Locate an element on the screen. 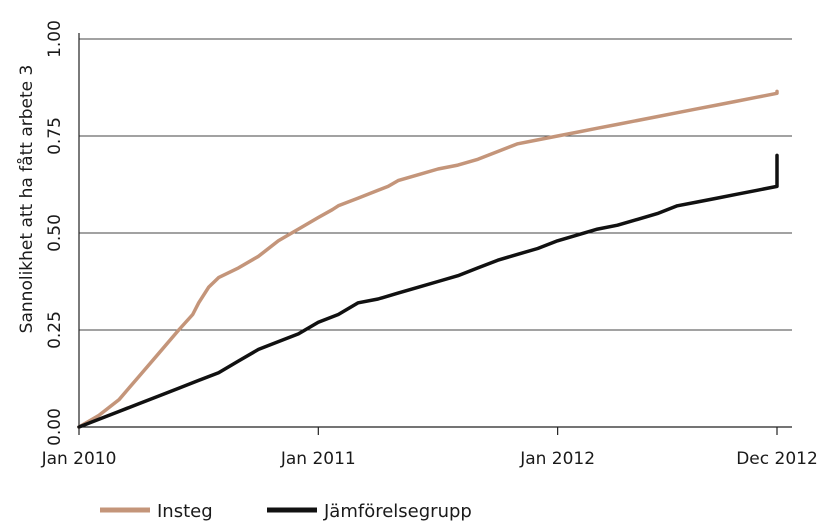 The height and width of the screenshot is (521, 823). y-tick-label: 0.75 is located at coordinates (55, 136).